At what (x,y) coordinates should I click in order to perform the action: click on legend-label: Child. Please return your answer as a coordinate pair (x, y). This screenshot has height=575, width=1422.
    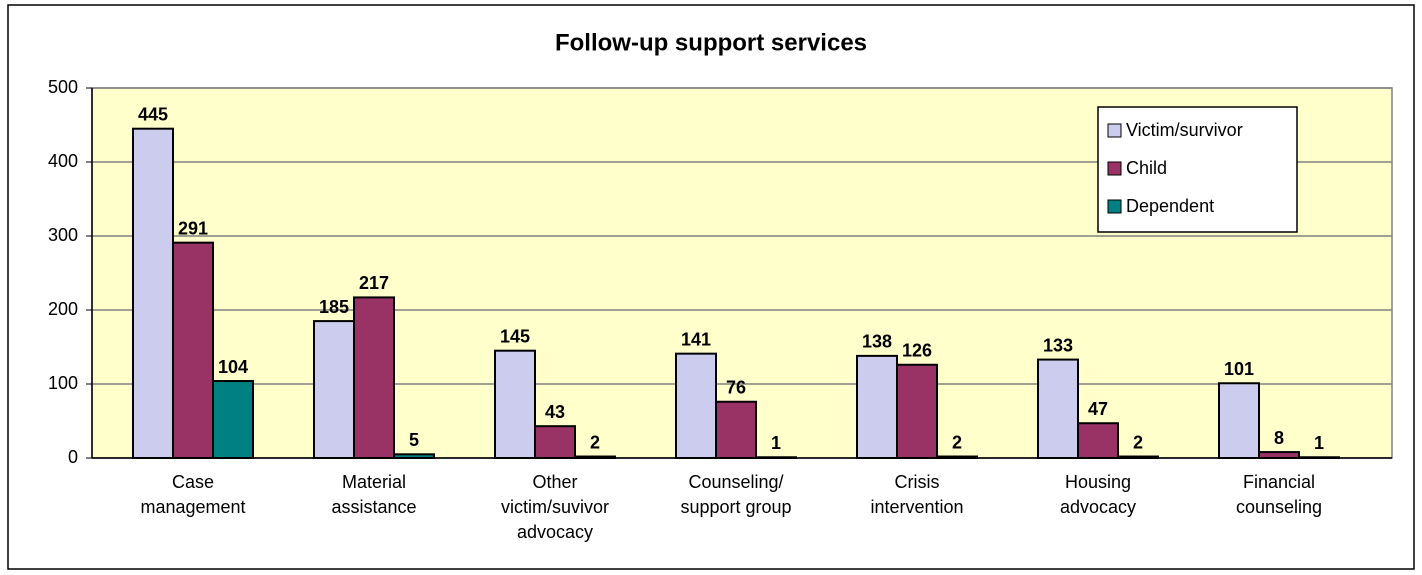
    Looking at the image, I should click on (1146, 168).